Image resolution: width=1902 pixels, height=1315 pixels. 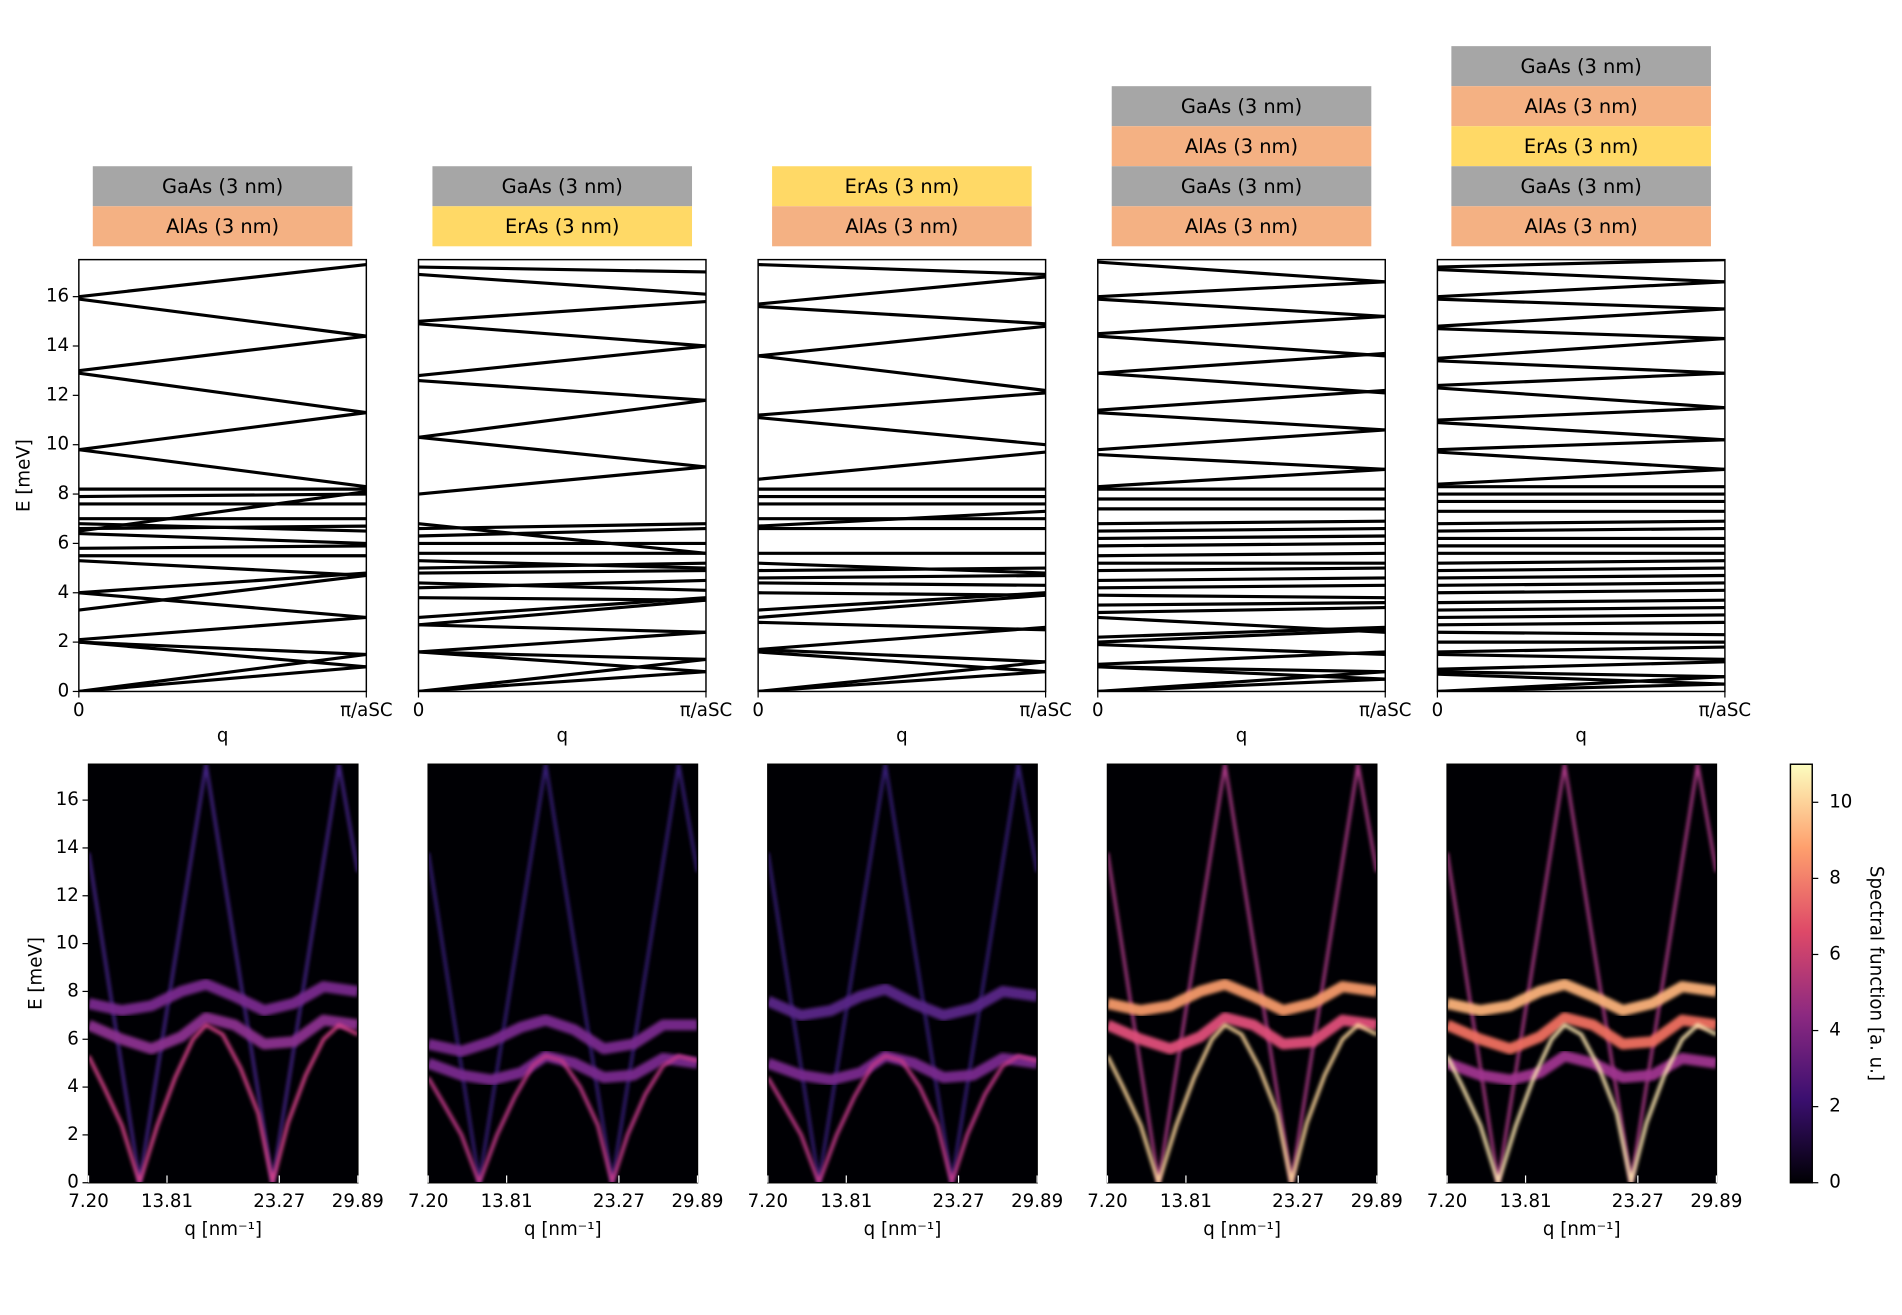 What do you see at coordinates (64, 690) in the screenshot?
I see `y-tick-label: 0` at bounding box center [64, 690].